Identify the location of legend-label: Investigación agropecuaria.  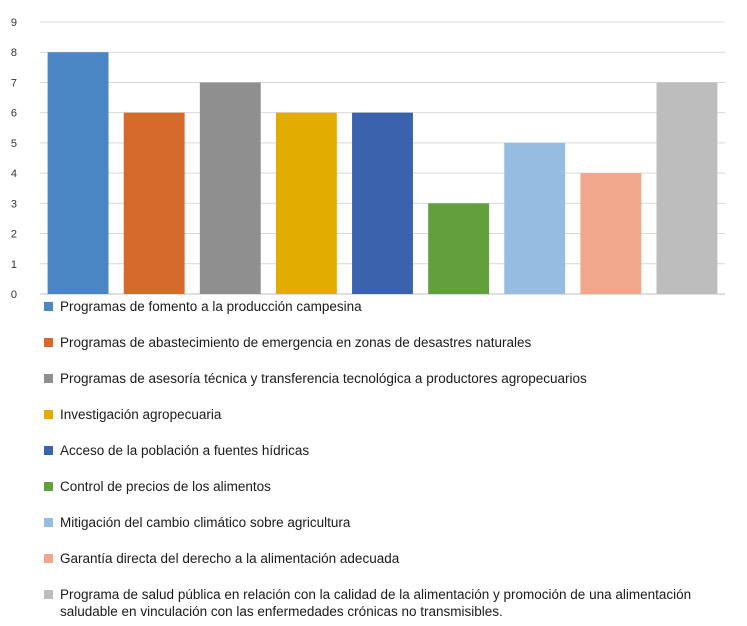
(141, 414).